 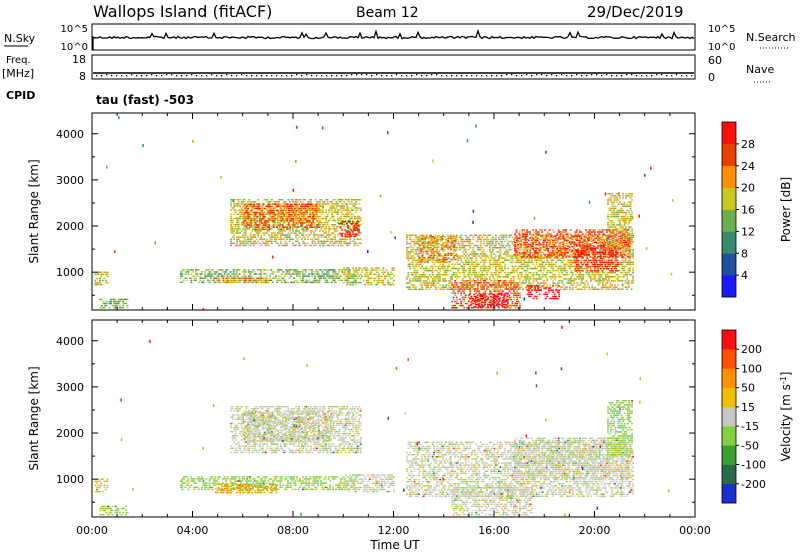 What do you see at coordinates (635, 12) in the screenshot?
I see `date-title: 29/Dec/2019` at bounding box center [635, 12].